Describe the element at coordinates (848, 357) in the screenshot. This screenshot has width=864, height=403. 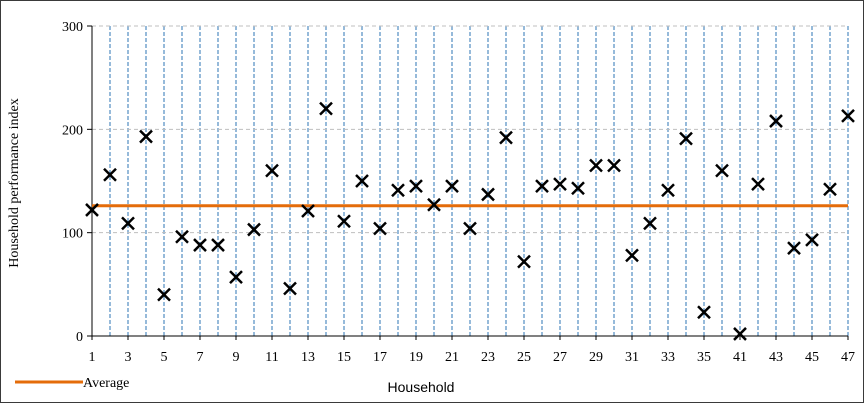
I see `x-tick-label: 47` at that location.